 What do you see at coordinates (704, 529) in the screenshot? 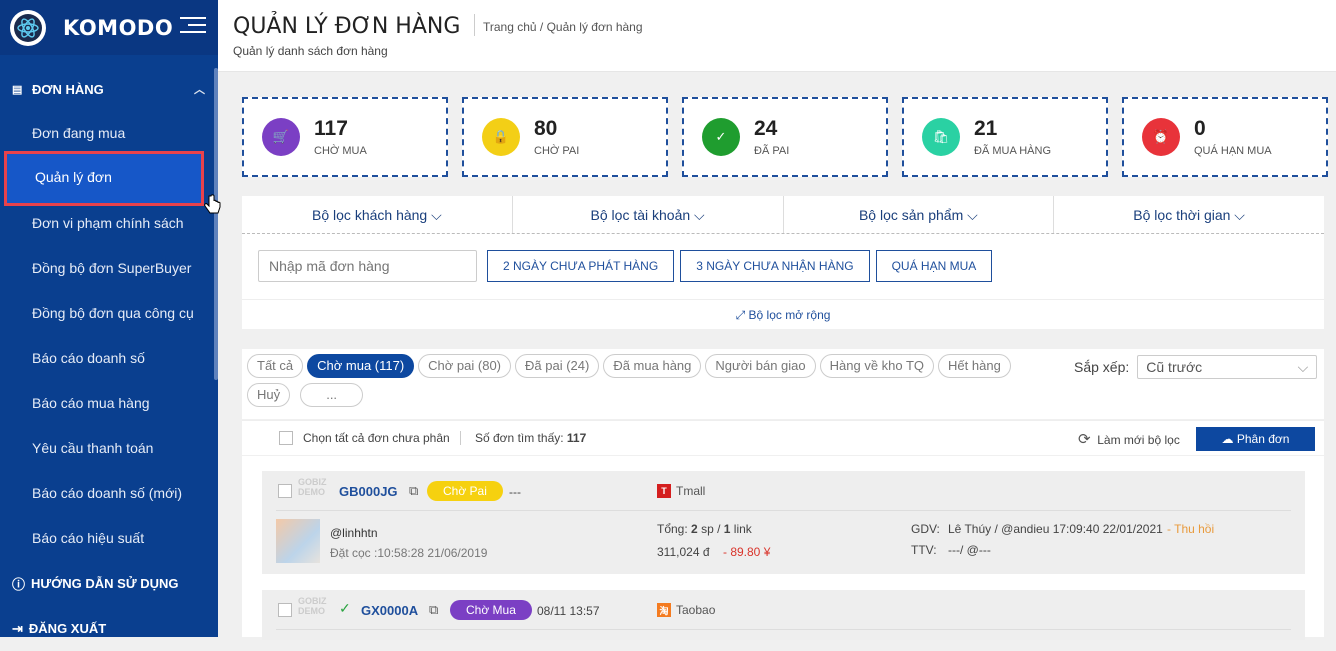
I see `order-total: Tổng: 2 sp / 1 link` at bounding box center [704, 529].